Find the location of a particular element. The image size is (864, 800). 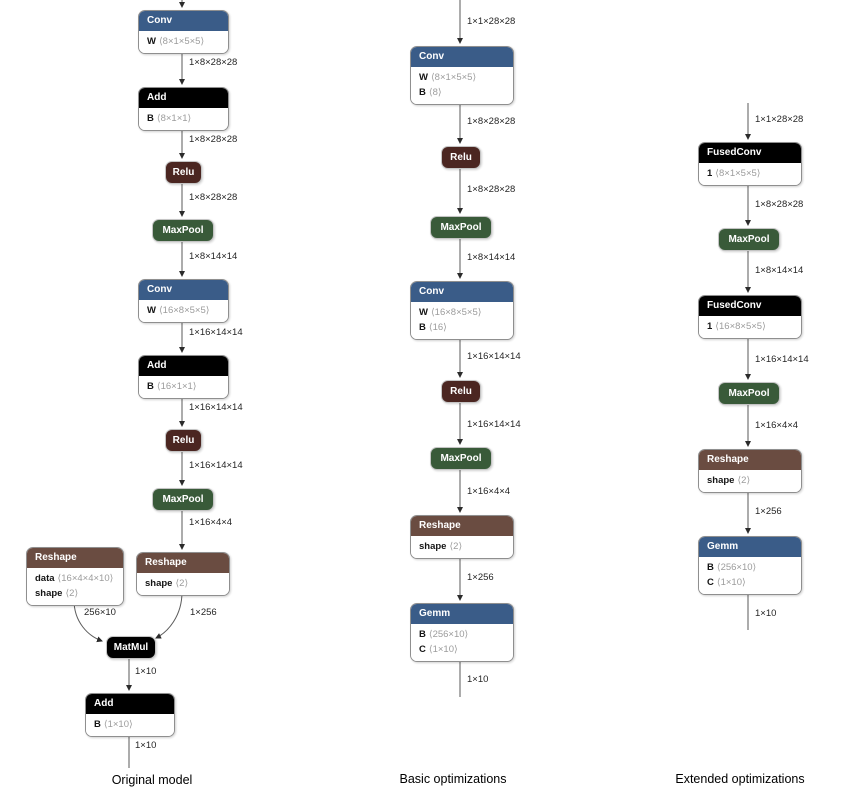

node-conv: Conv W ⟨16×8×5×5⟩ B ⟨16⟩ is located at coordinates (462, 310).